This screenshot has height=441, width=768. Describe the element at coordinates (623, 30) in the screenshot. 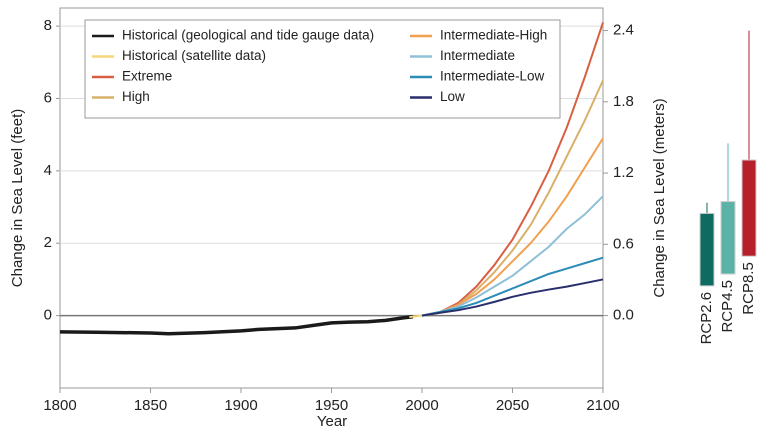

I see `y2-tick-label: 2.4` at that location.